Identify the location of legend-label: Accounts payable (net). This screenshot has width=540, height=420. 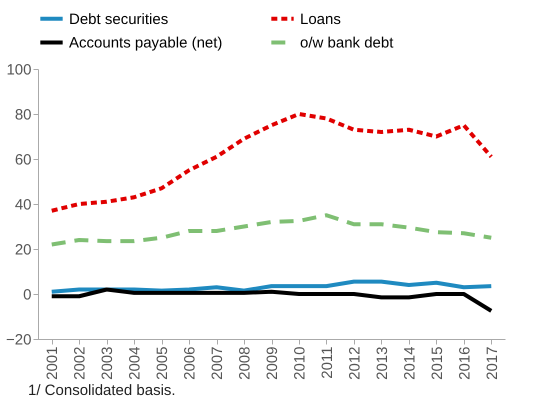
(145, 43).